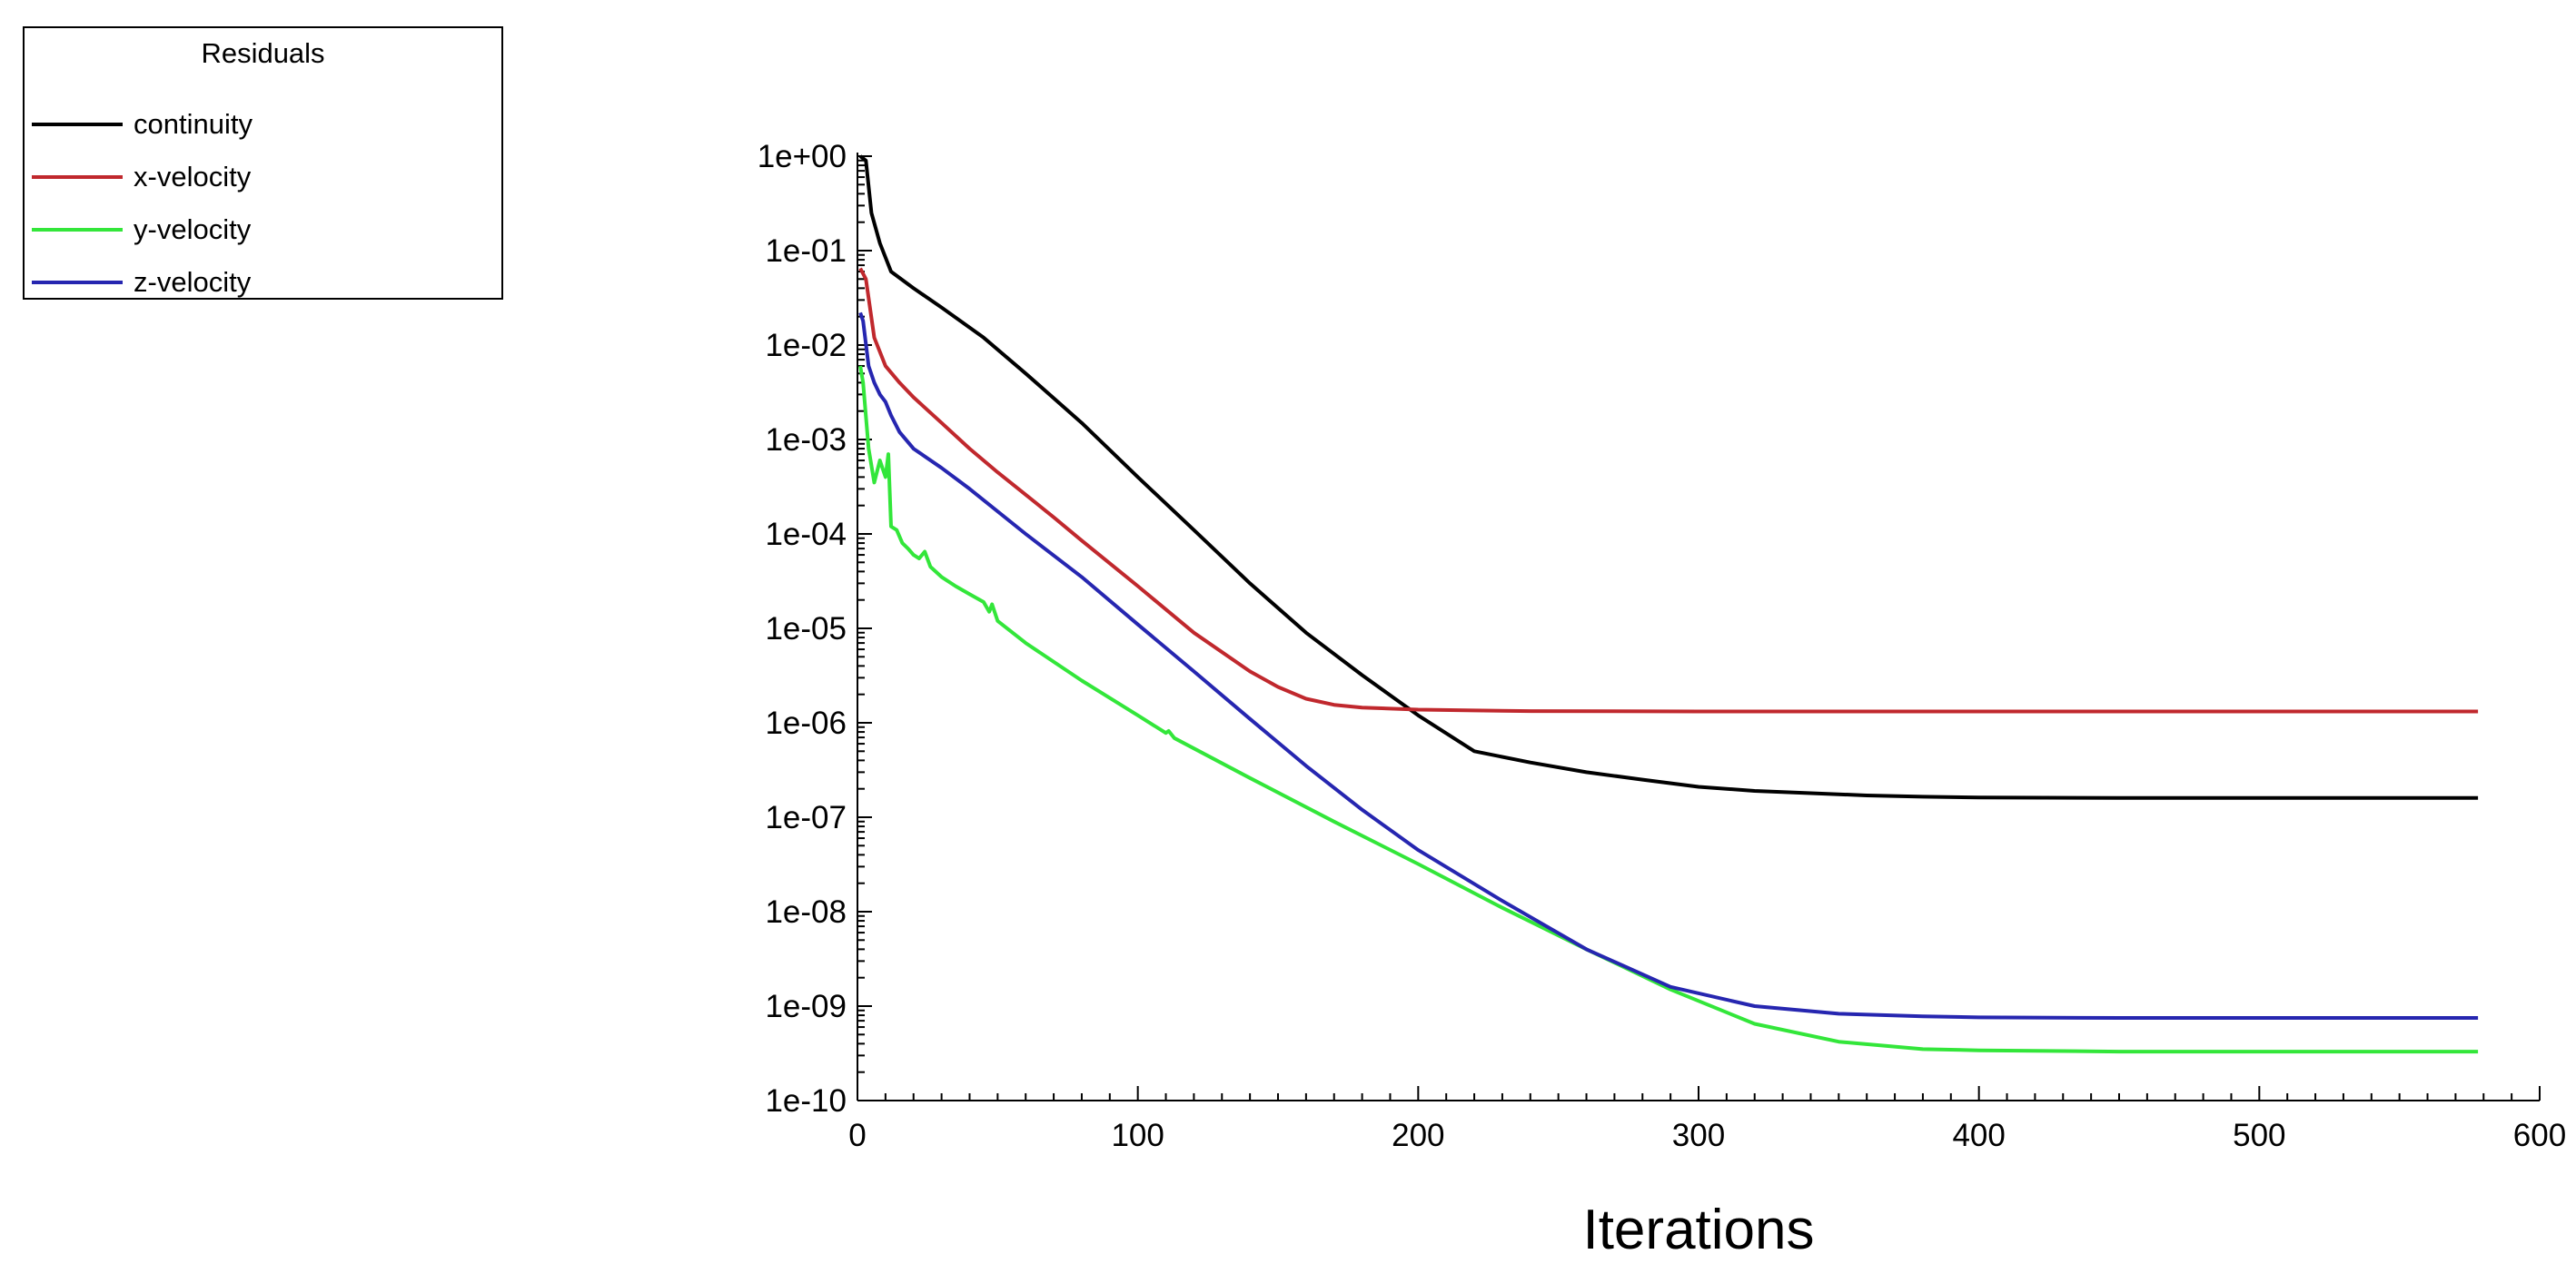 The height and width of the screenshot is (1264, 2576). What do you see at coordinates (806, 629) in the screenshot?
I see `y-tick-label: 1e-05` at bounding box center [806, 629].